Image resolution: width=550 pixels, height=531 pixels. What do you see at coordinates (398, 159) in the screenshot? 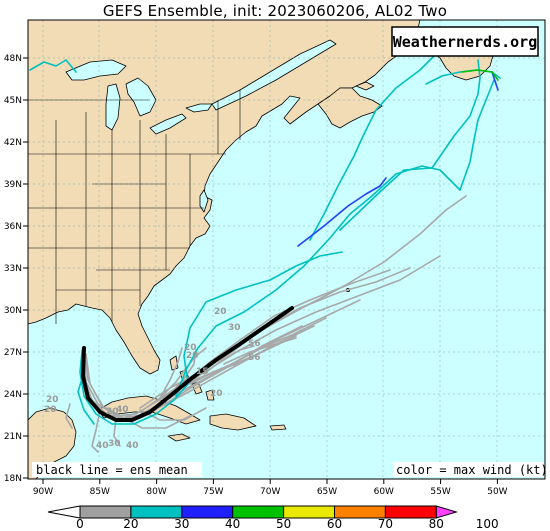
I see `blue-member-tracks` at bounding box center [398, 159].